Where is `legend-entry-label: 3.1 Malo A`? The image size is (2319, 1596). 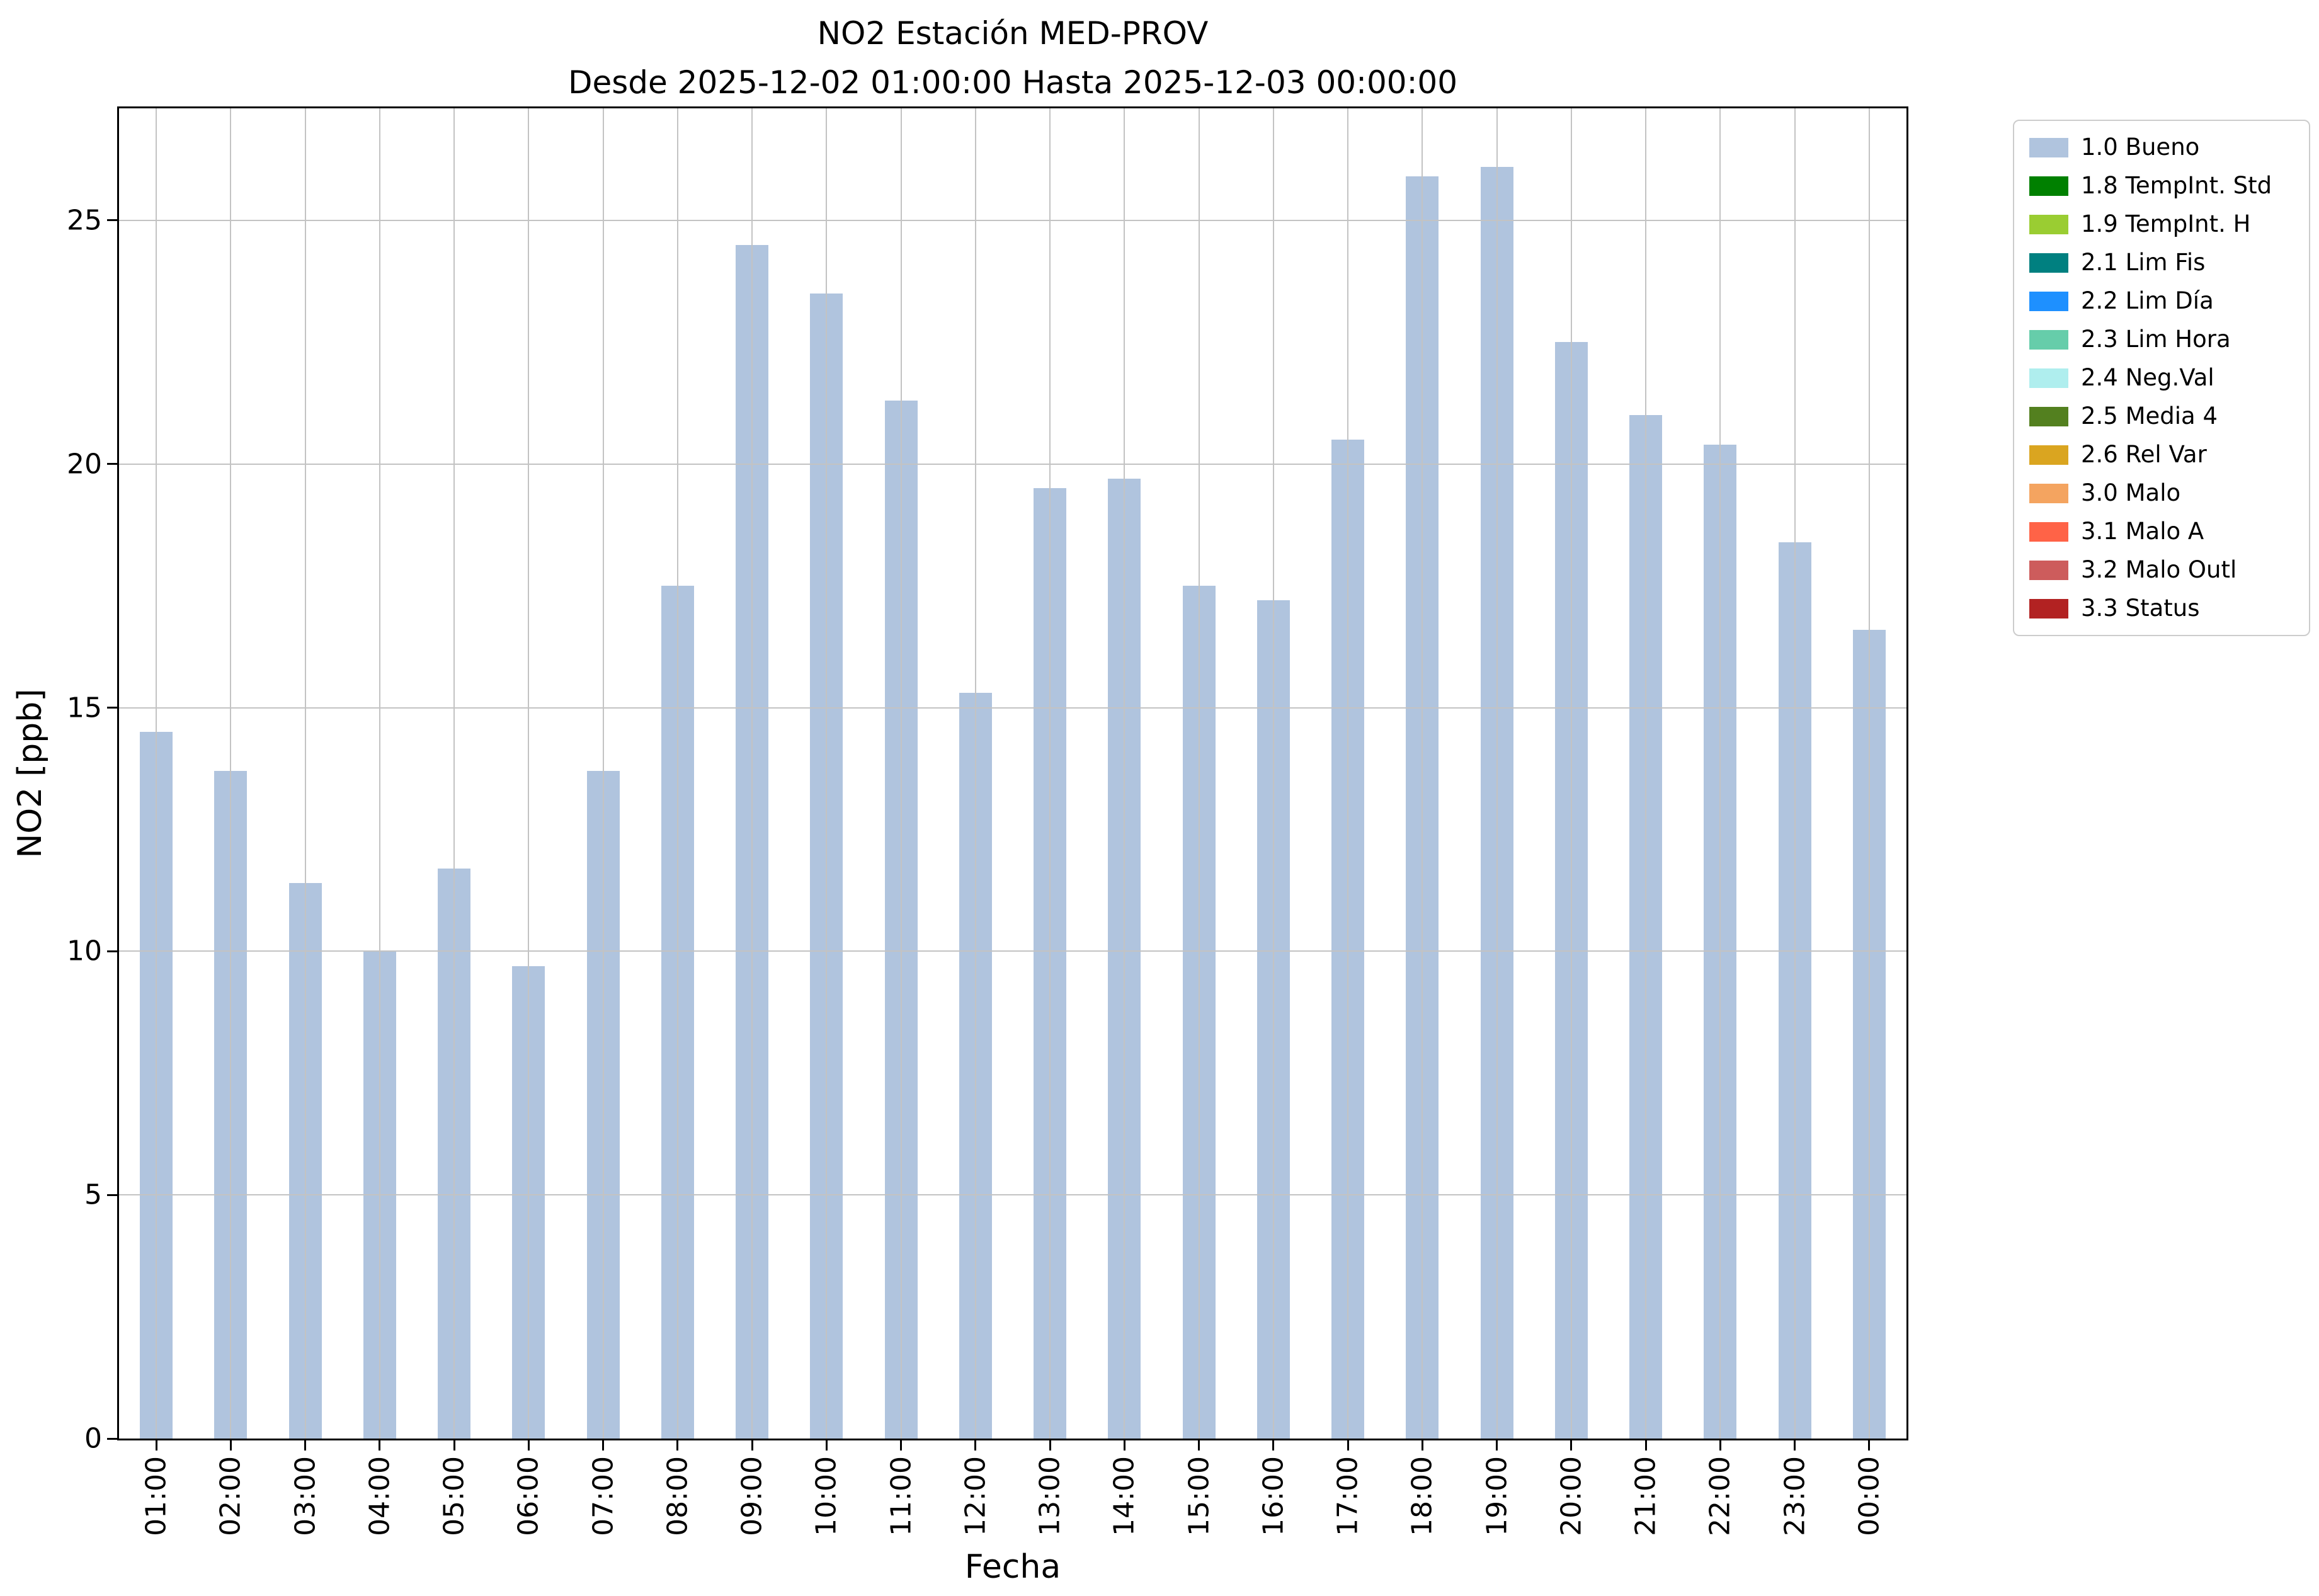 legend-entry-label: 3.1 Malo A is located at coordinates (2142, 531).